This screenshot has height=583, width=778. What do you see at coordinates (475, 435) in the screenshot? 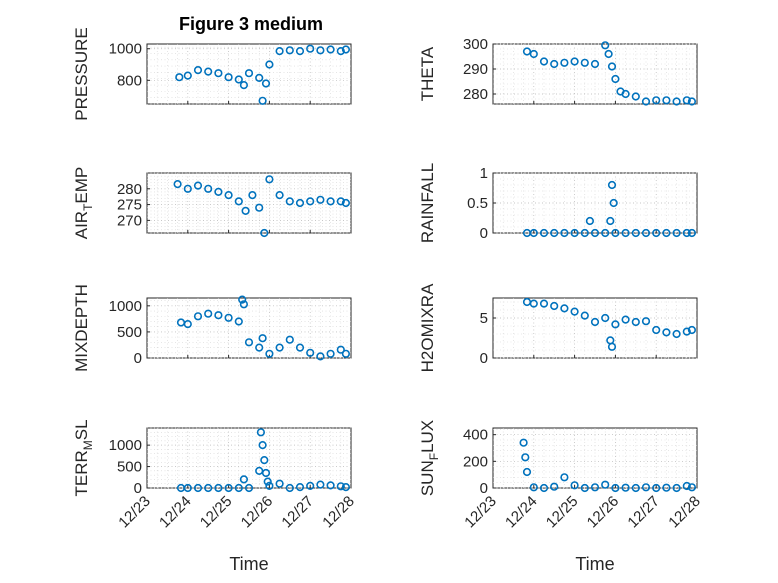
I see `y-tick-label: 400` at bounding box center [475, 435].